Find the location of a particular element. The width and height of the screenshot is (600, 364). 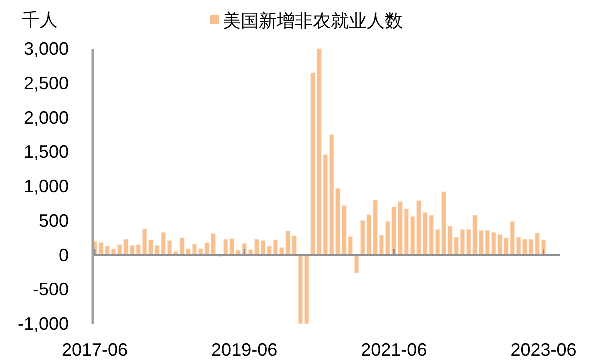

y-tick-label: 2,000 is located at coordinates (46, 118).